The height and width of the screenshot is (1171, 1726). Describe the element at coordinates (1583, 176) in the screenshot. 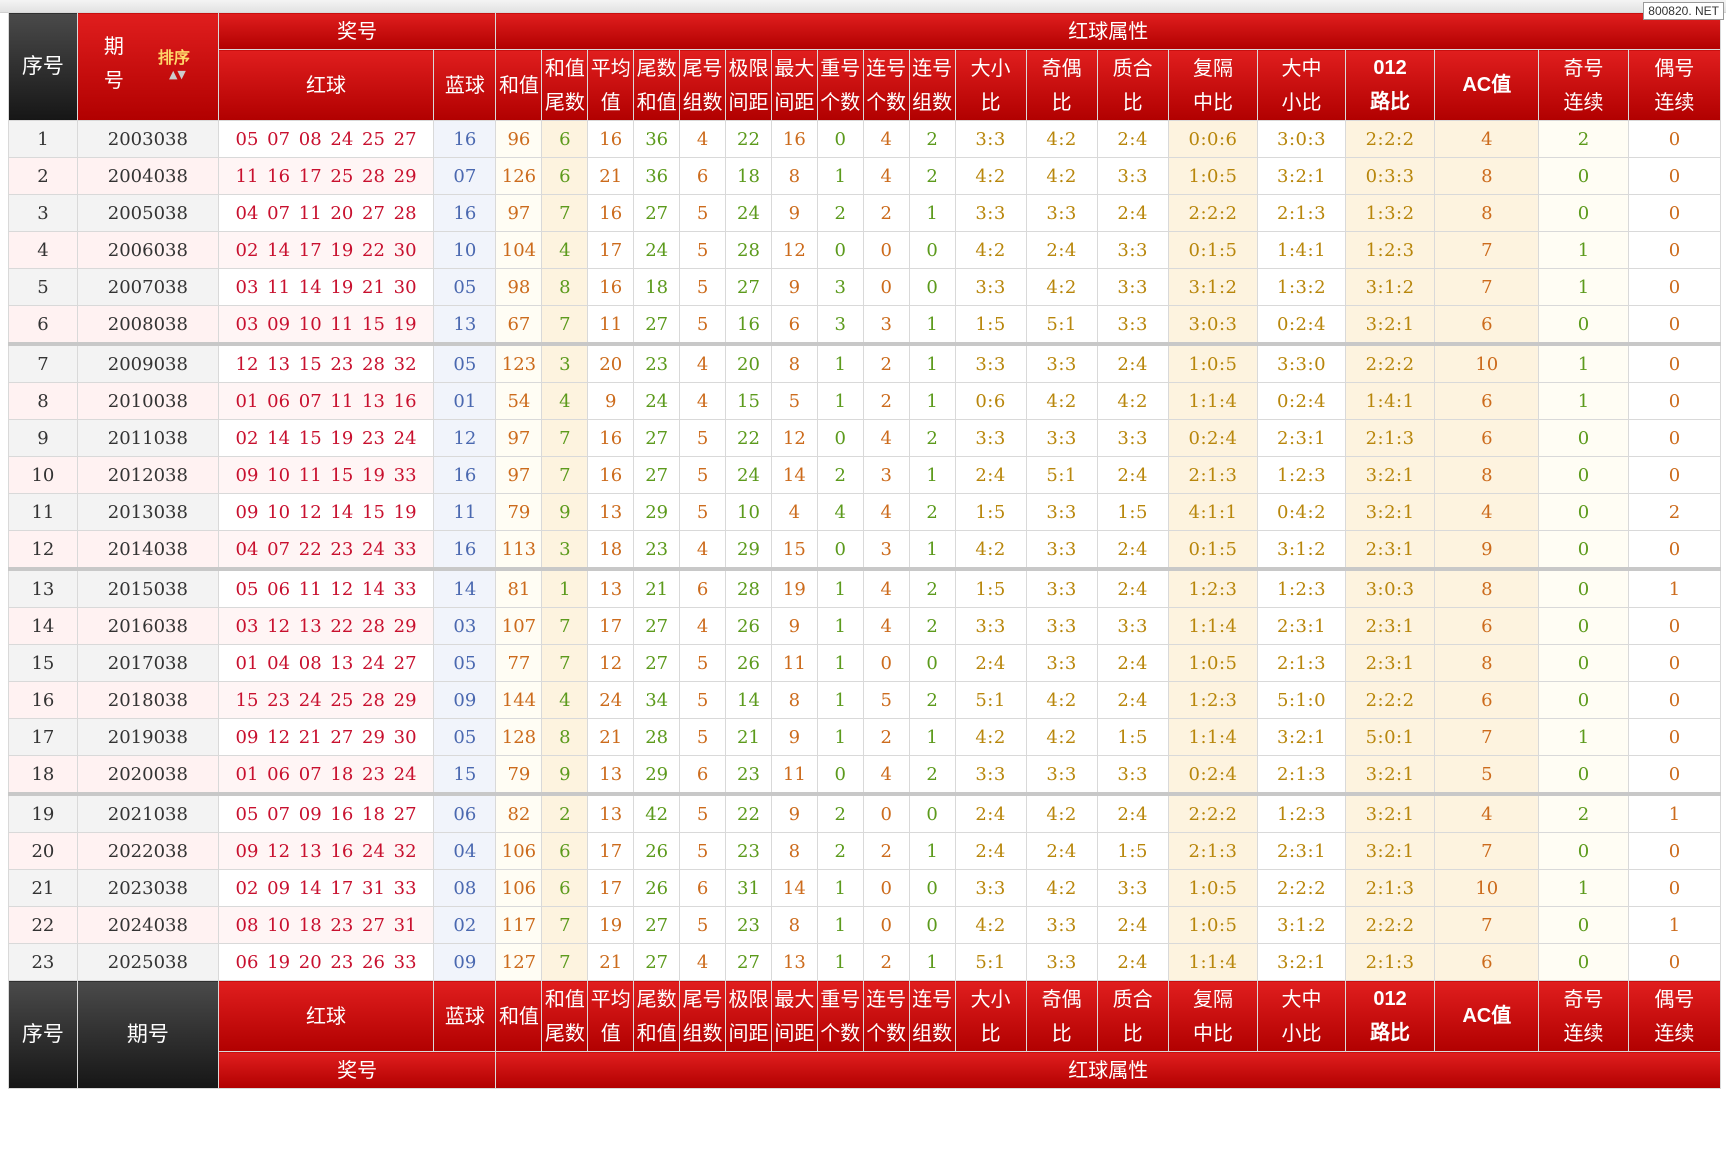

I see `row-attr-17: 0` at that location.